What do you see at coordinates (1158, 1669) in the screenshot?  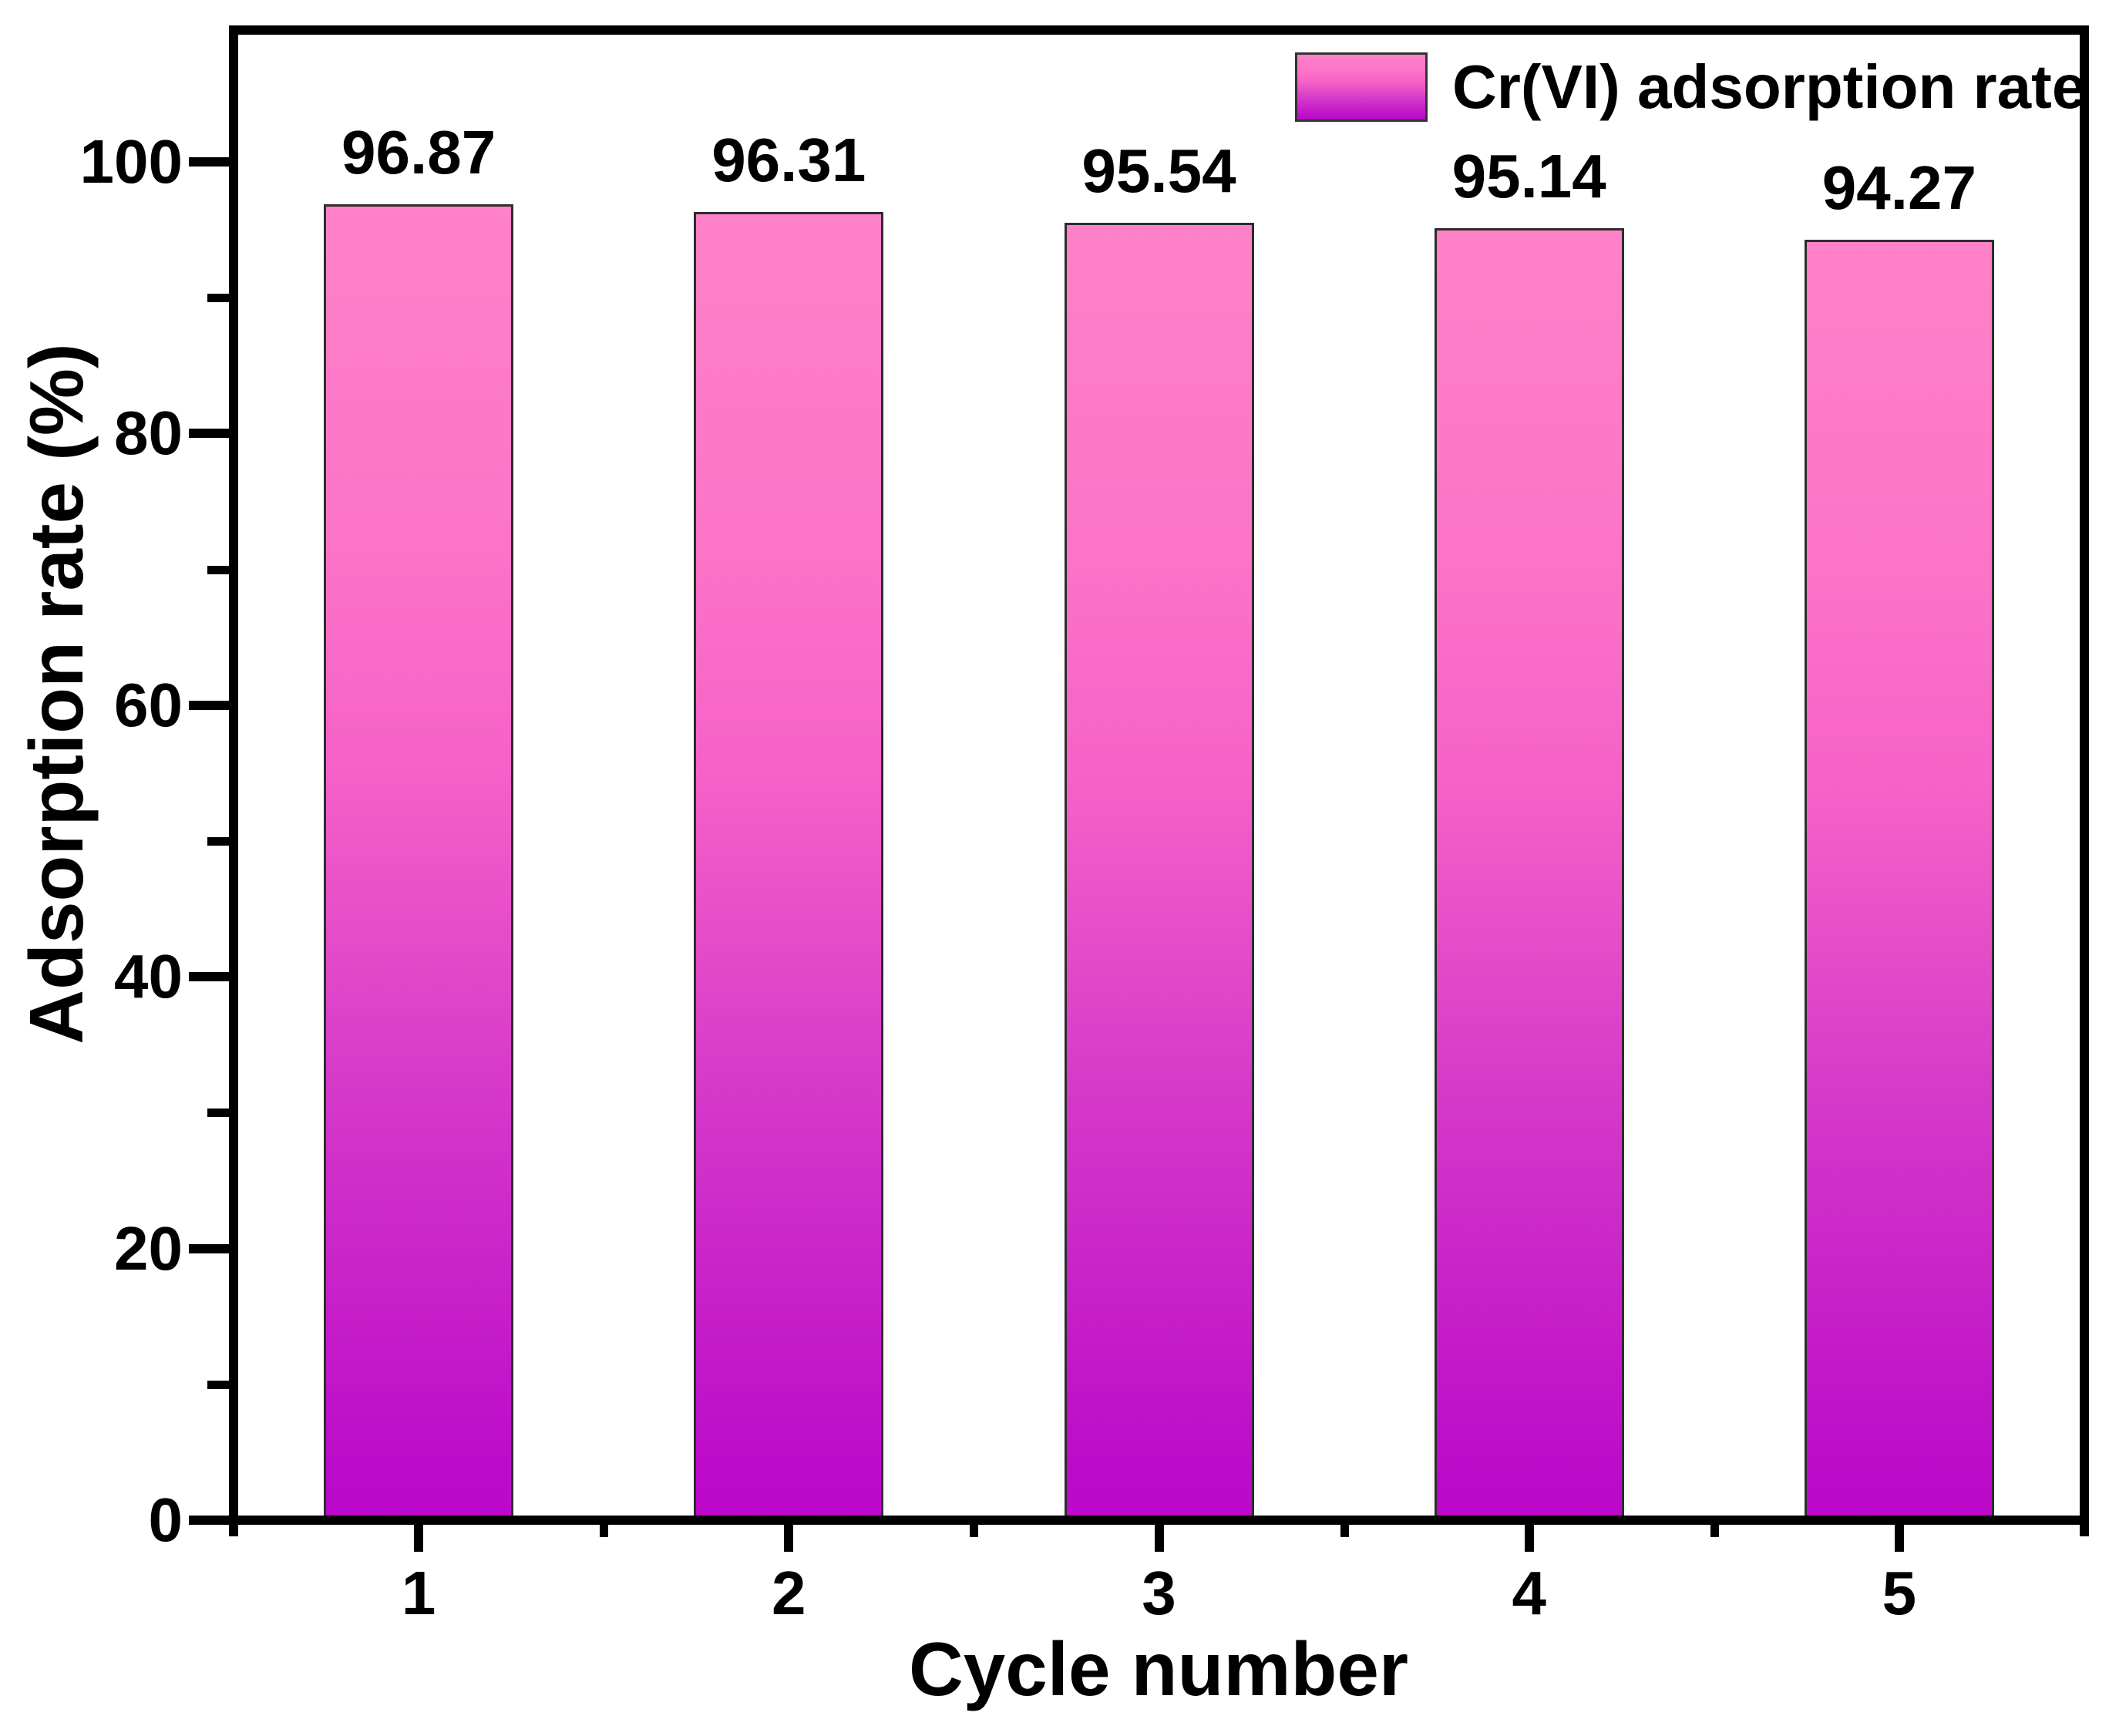 I see `x-axis-title: Cycle number` at bounding box center [1158, 1669].